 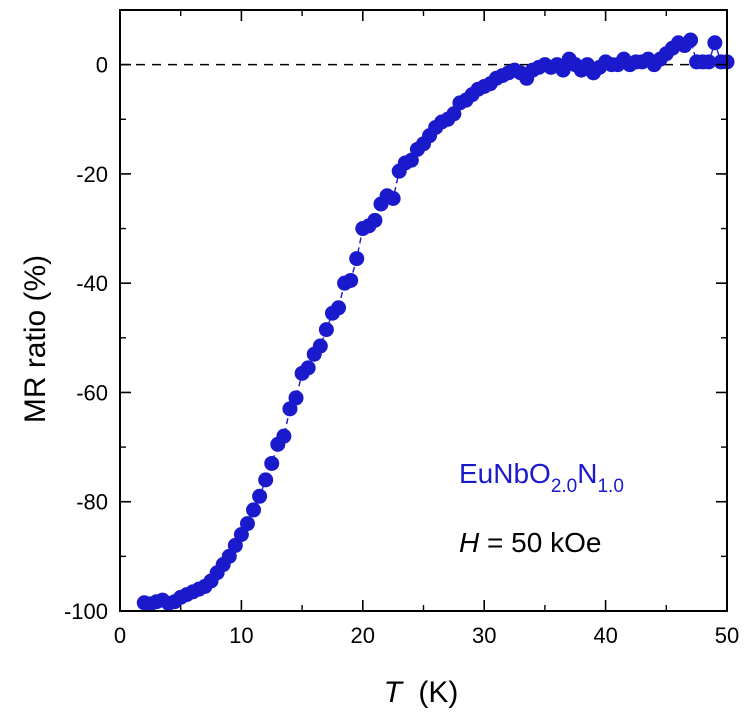 I want to click on y-axis-title: MR ratio (%), so click(x=35, y=339).